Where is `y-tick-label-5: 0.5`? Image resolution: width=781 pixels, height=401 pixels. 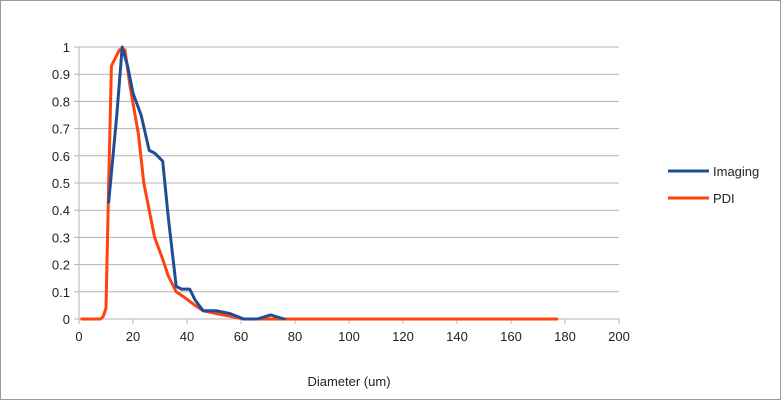 y-tick-label-5: 0.5 is located at coordinates (61, 183).